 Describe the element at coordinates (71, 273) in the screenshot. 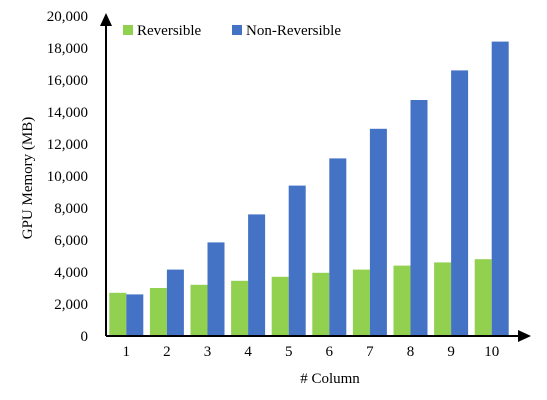

I see `y-tick-label: 4,000` at that location.